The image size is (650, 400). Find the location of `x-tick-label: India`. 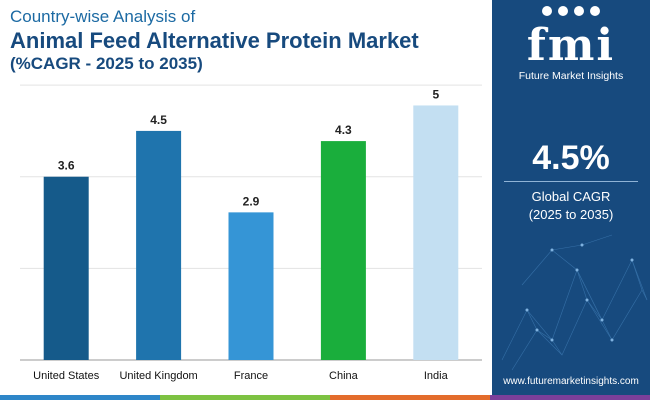

x-tick-label: India is located at coordinates (436, 376).